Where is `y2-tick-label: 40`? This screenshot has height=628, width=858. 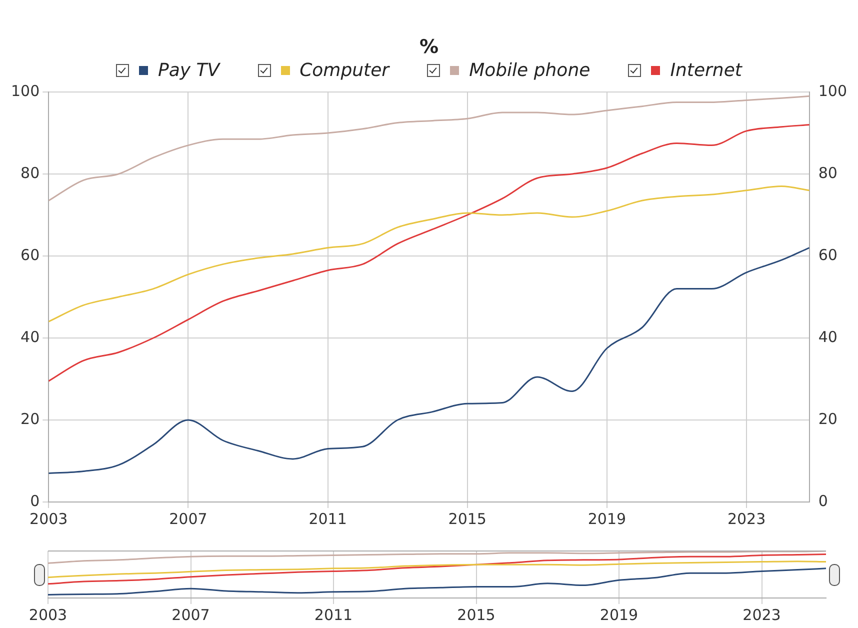
y2-tick-label: 40 is located at coordinates (828, 337).